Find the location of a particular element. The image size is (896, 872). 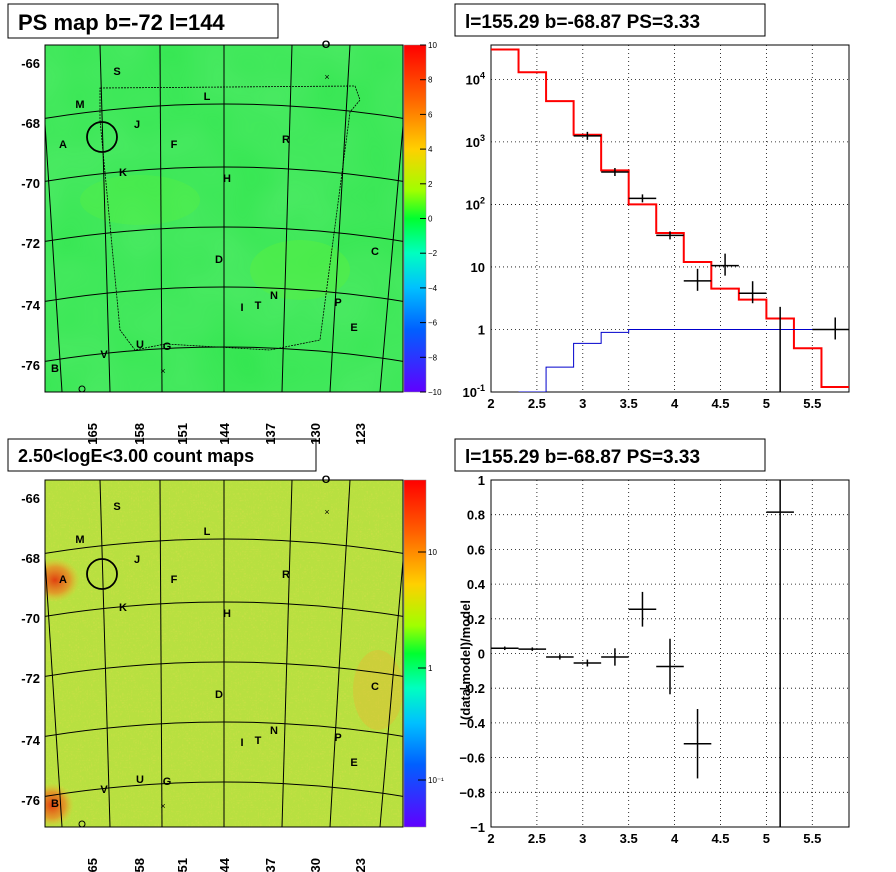

survey-footprint-outline is located at coordinates (230, 218).